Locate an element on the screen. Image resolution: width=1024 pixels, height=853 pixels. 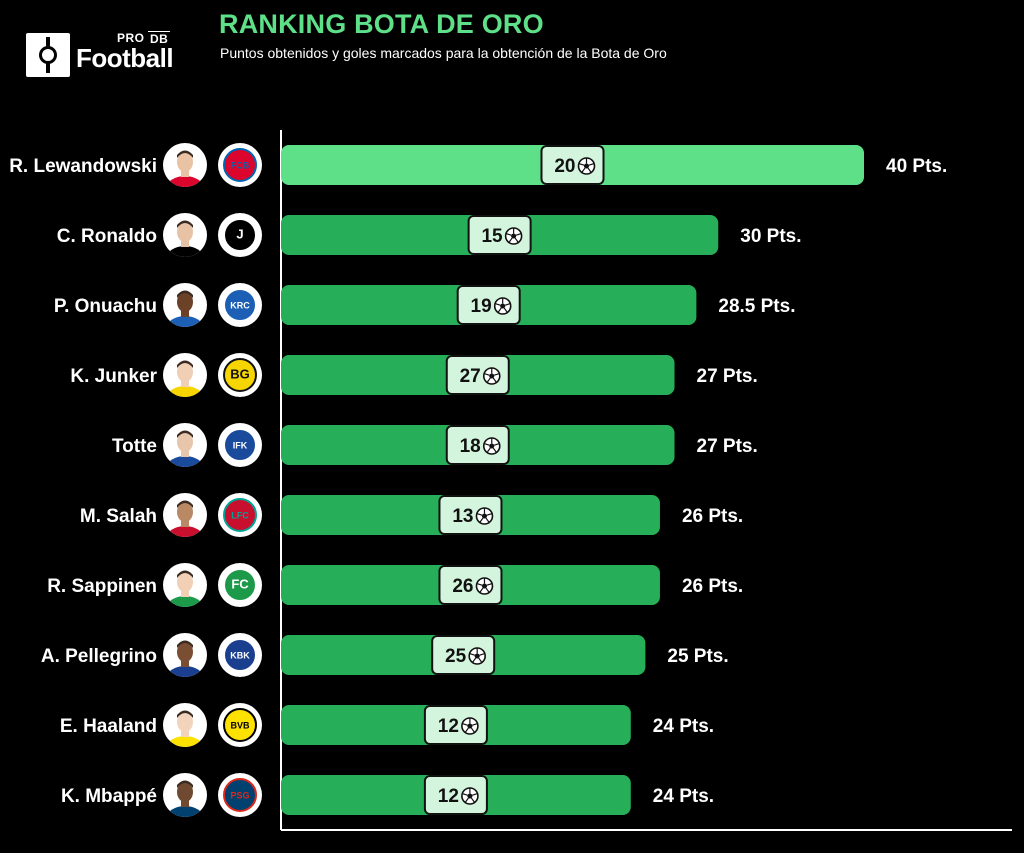
club-crest-mark: LFC is located at coordinates (240, 516).